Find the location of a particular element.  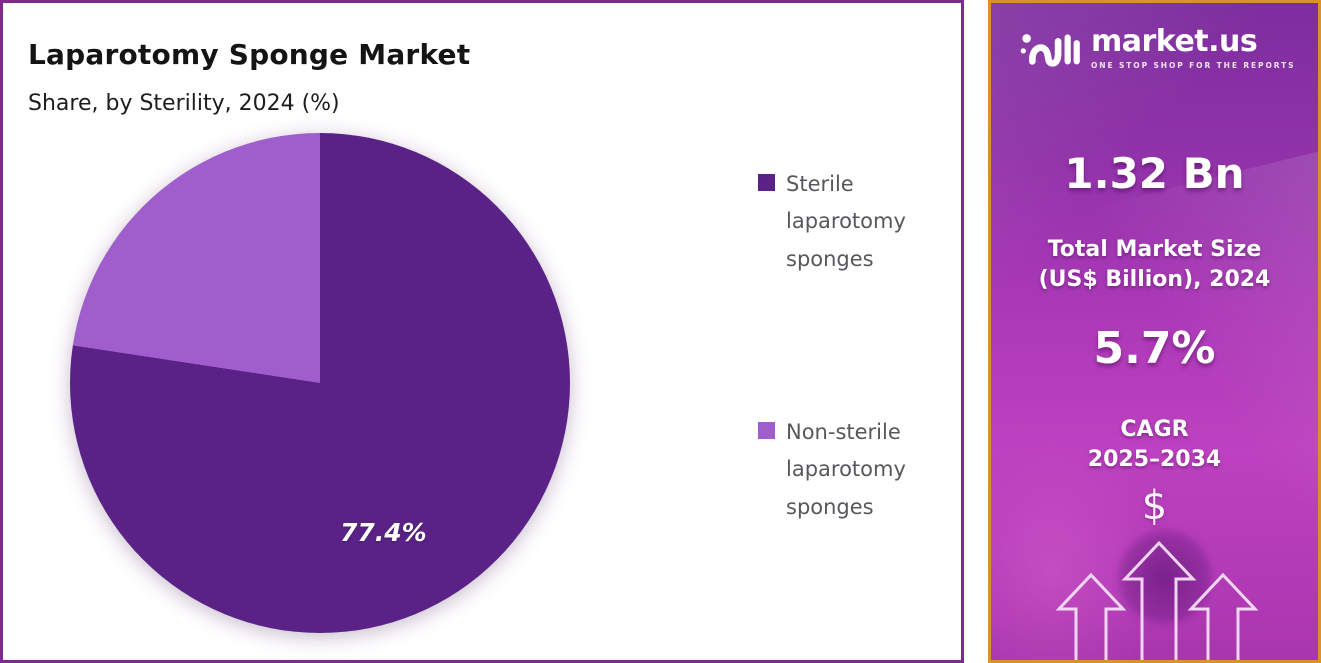

legend-label-non-sterile: Non-sterile laparotomy sponges is located at coordinates (846, 469).